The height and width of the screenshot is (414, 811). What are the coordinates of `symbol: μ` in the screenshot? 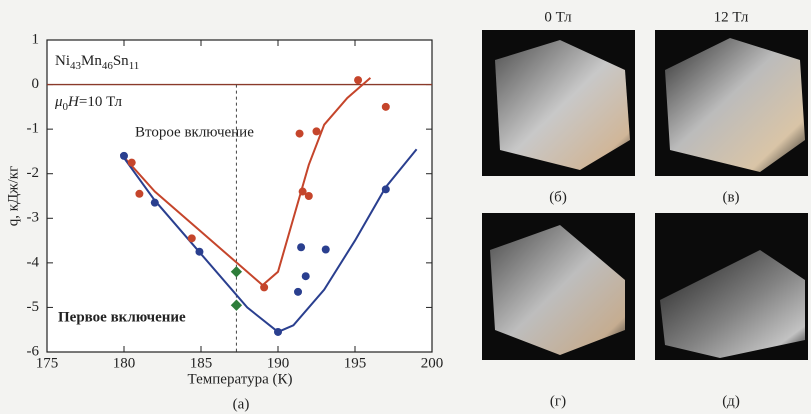 It's located at (58, 102).